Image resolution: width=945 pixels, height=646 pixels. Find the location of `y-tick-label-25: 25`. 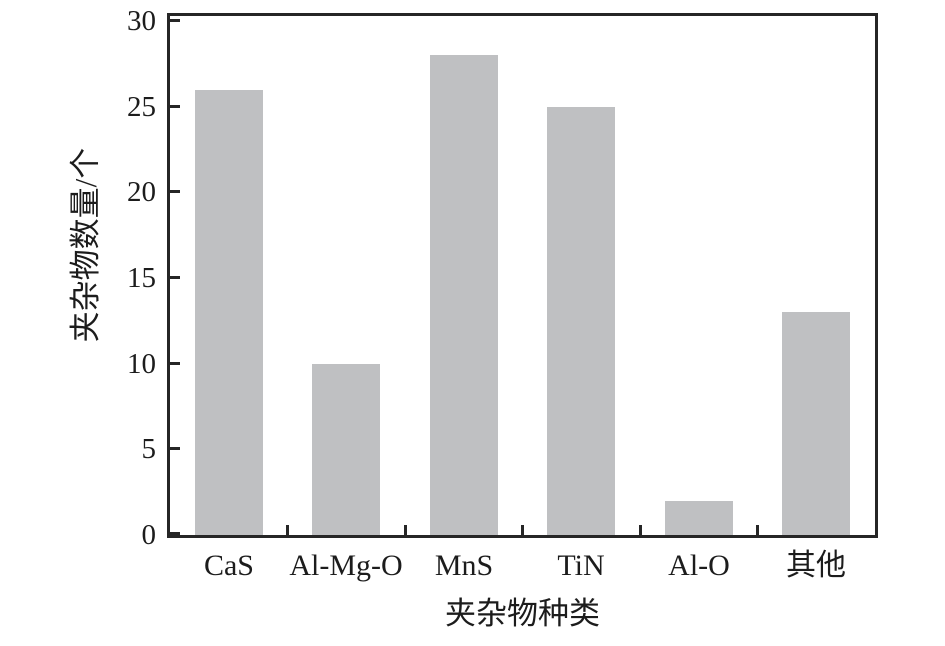

y-tick-label-25: 25 is located at coordinates (141, 107).